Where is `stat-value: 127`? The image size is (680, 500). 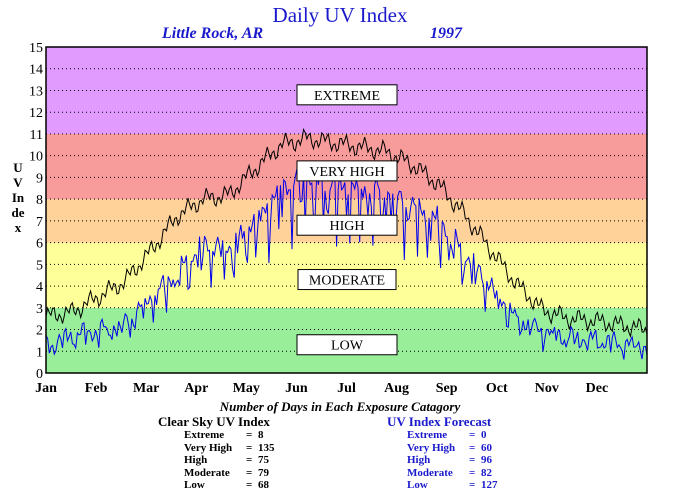 stat-value: 127 is located at coordinates (489, 485).